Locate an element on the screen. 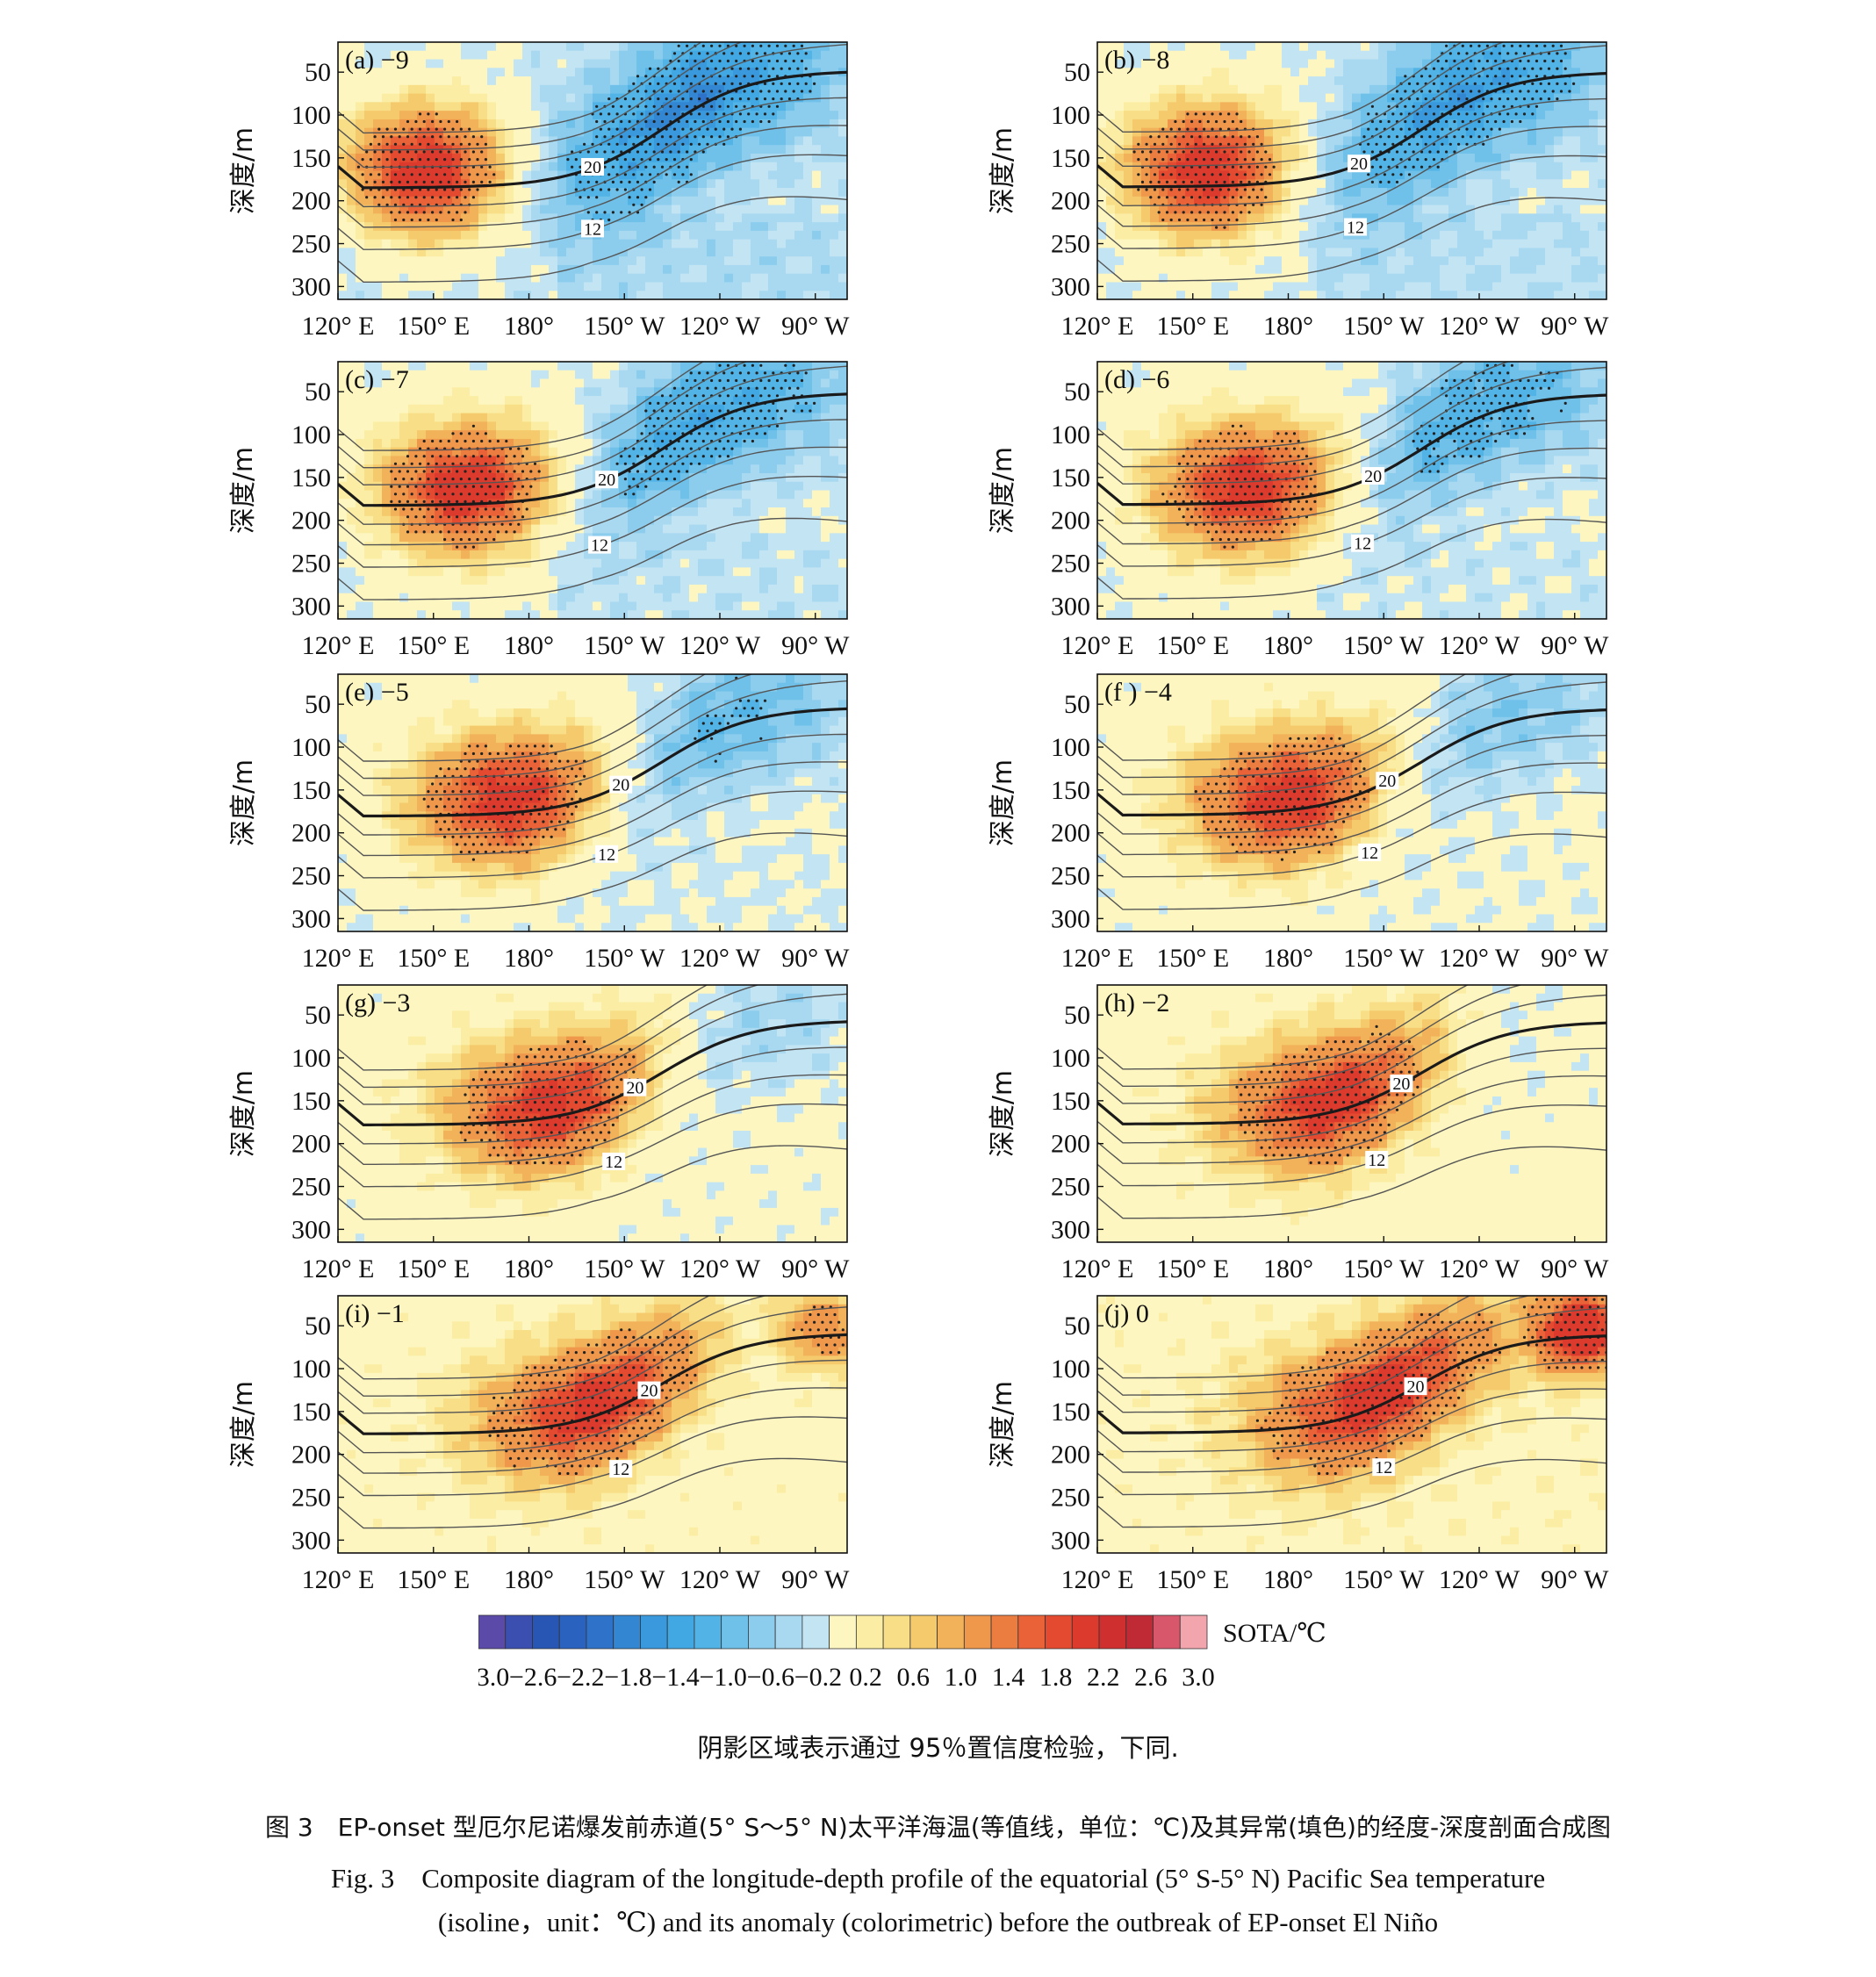 This screenshot has height=1977, width=1876. y-tick-label: 300 is located at coordinates (1070, 286).